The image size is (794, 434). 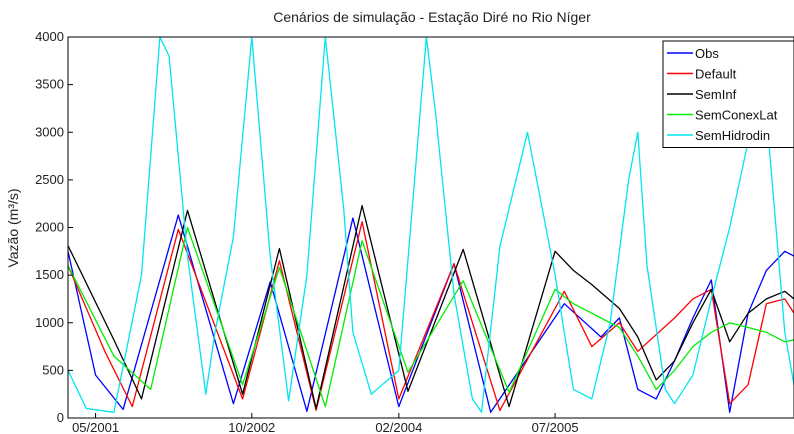 What do you see at coordinates (13, 227) in the screenshot?
I see `y-axis-label: Vazão (m³/s)` at bounding box center [13, 227].